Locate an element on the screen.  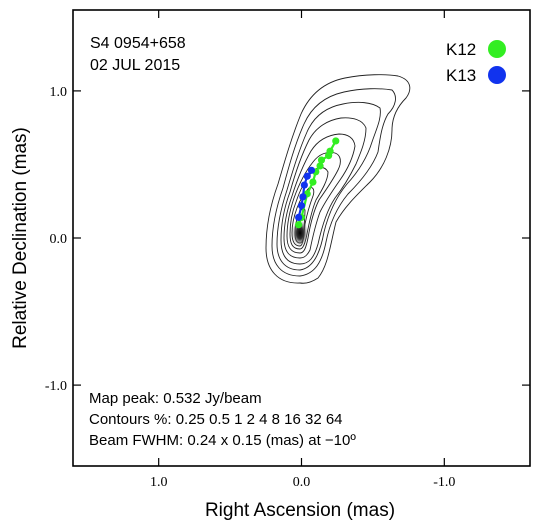
legend: K12 K13 is located at coordinates (476, 62).